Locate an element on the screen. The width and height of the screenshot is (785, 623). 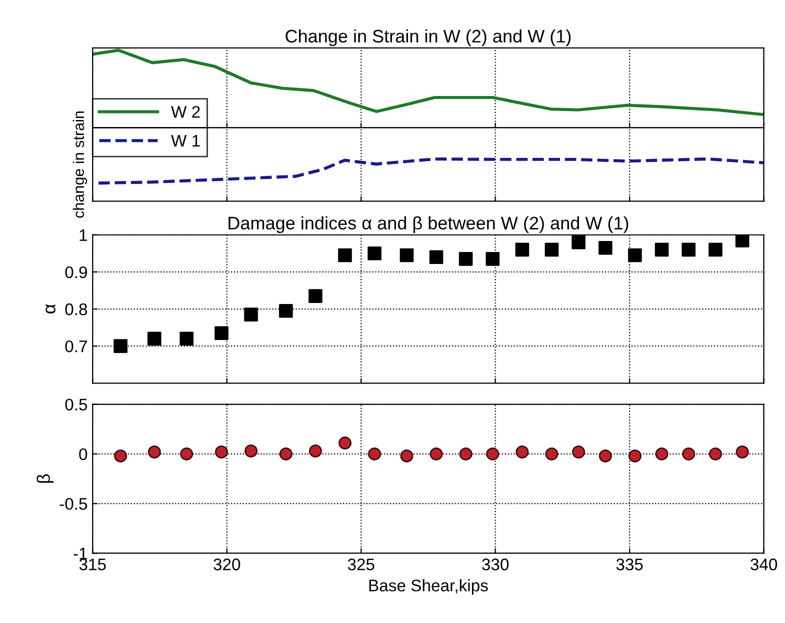
x-tick-label: 320 is located at coordinates (227, 564).